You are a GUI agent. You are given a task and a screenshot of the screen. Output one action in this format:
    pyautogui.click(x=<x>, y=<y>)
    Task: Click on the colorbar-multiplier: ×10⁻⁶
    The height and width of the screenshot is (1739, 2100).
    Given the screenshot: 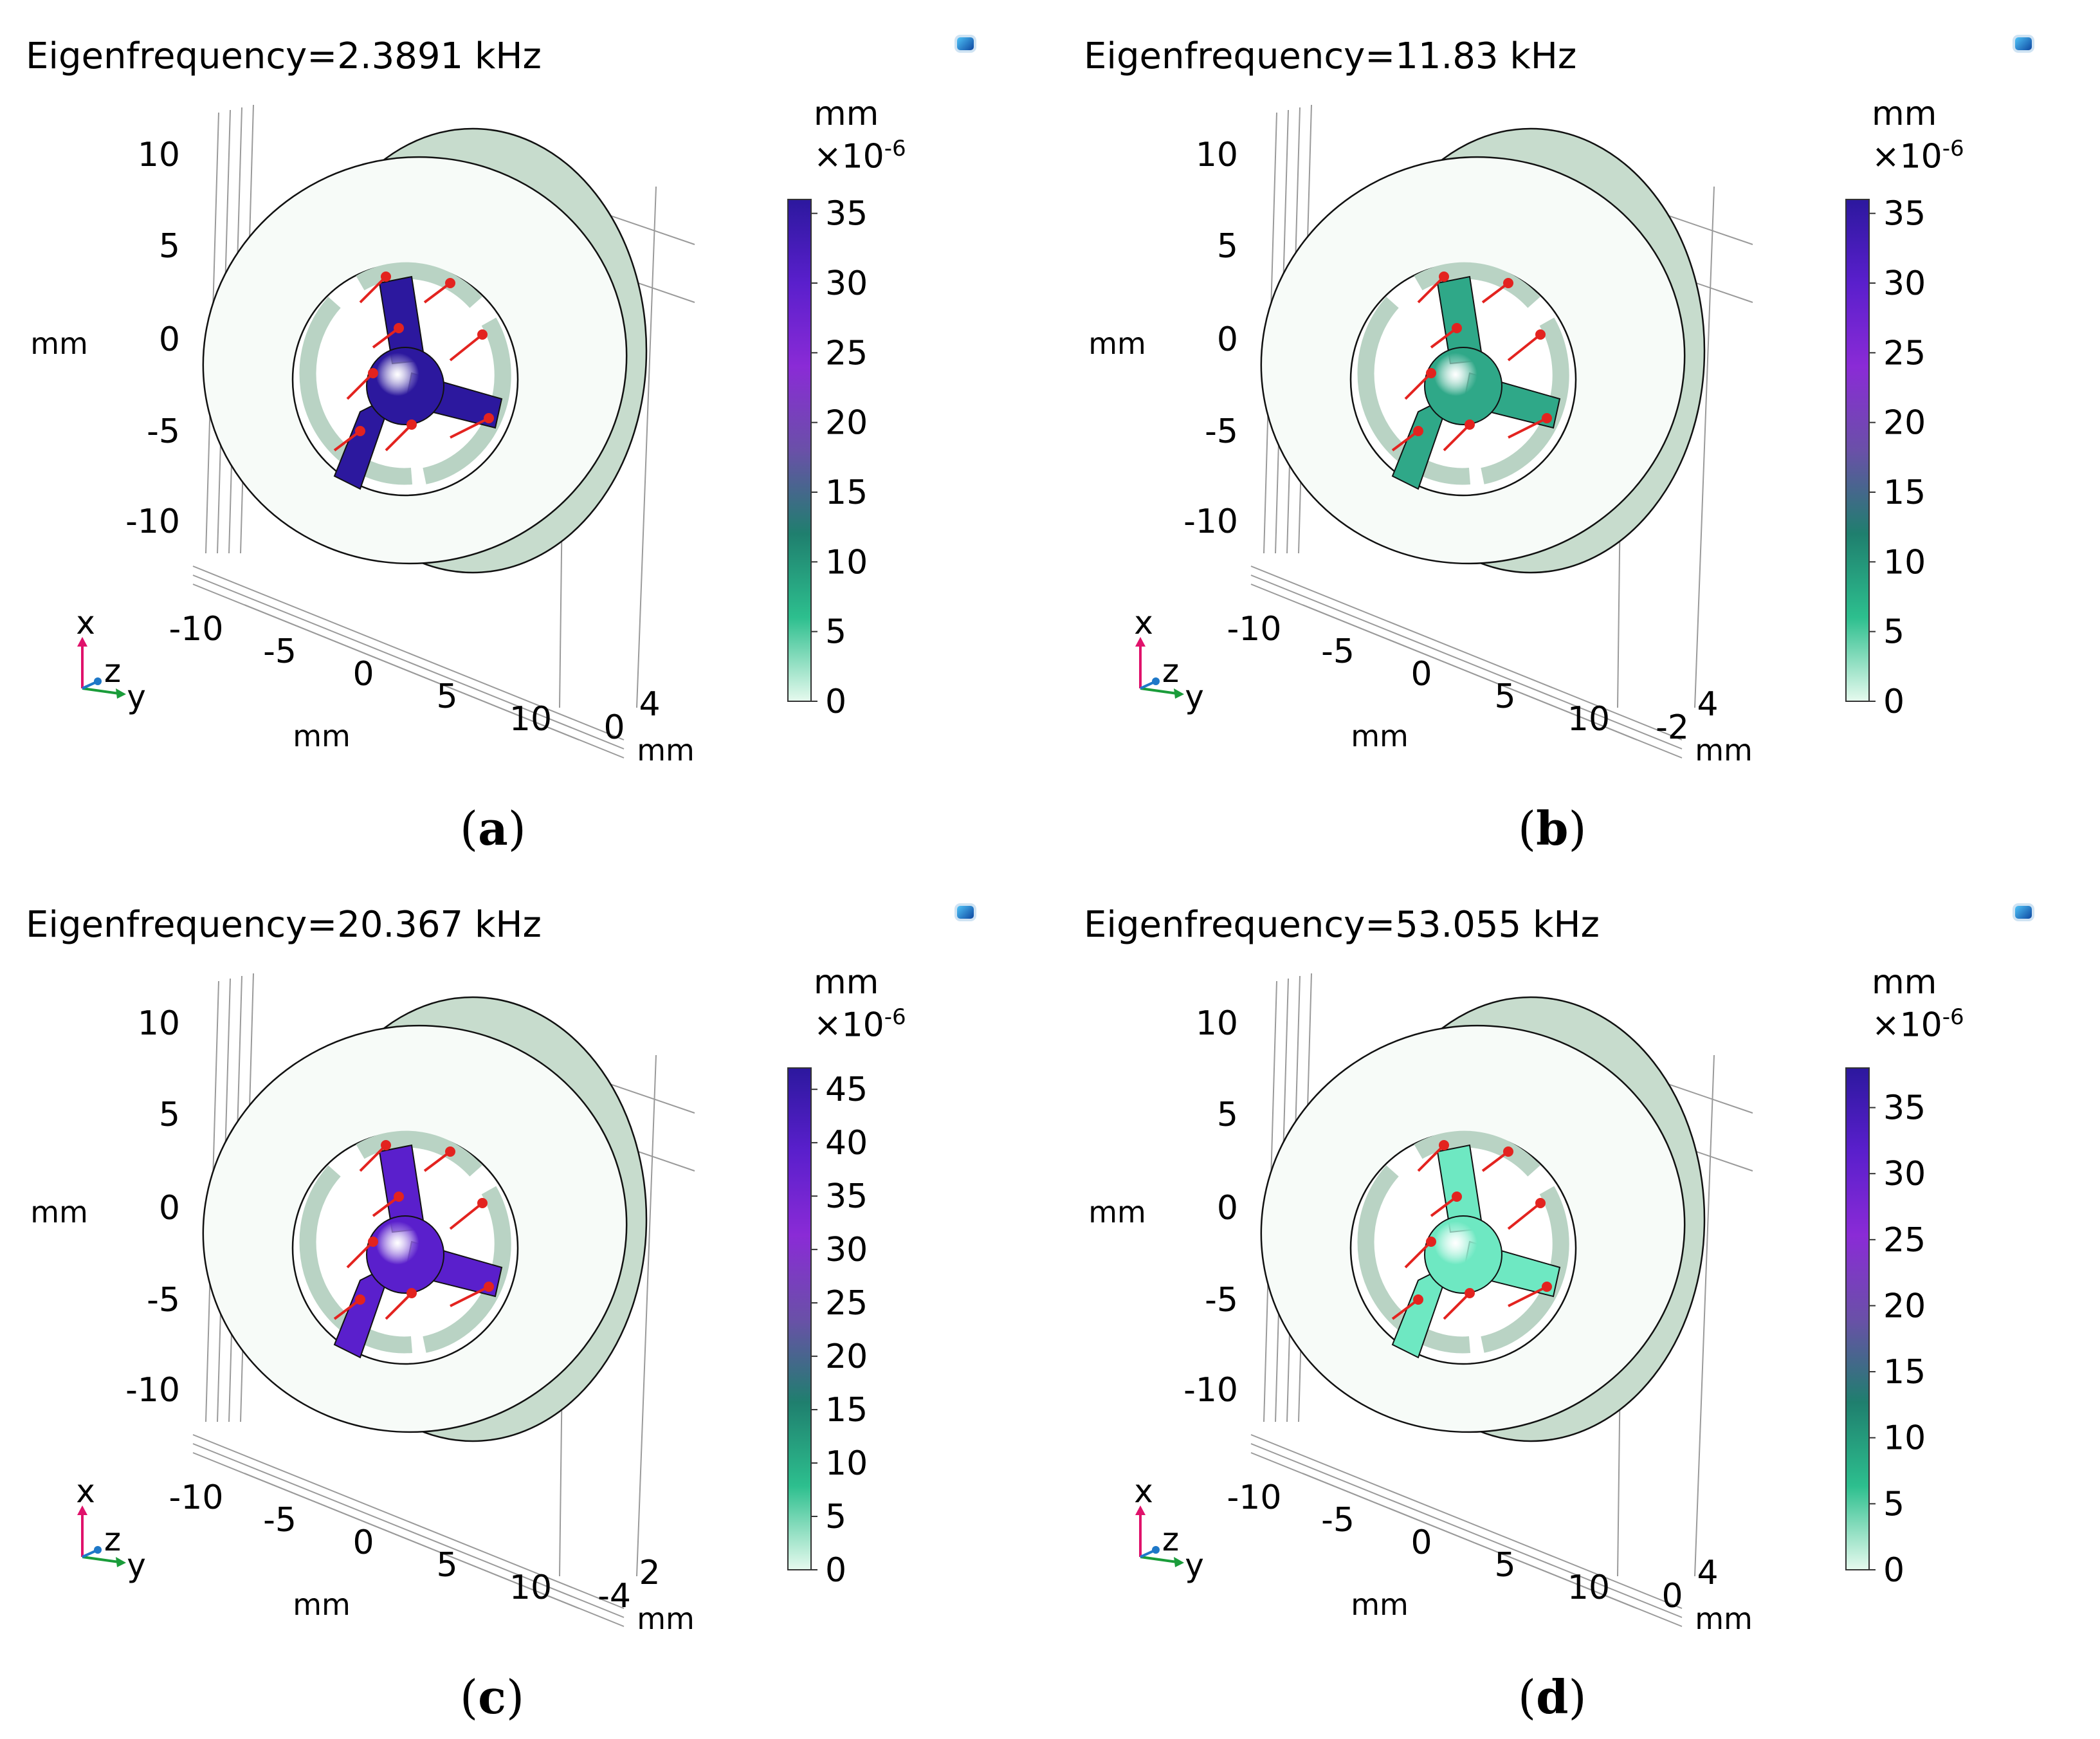 What is the action you would take?
    pyautogui.click(x=1918, y=1024)
    